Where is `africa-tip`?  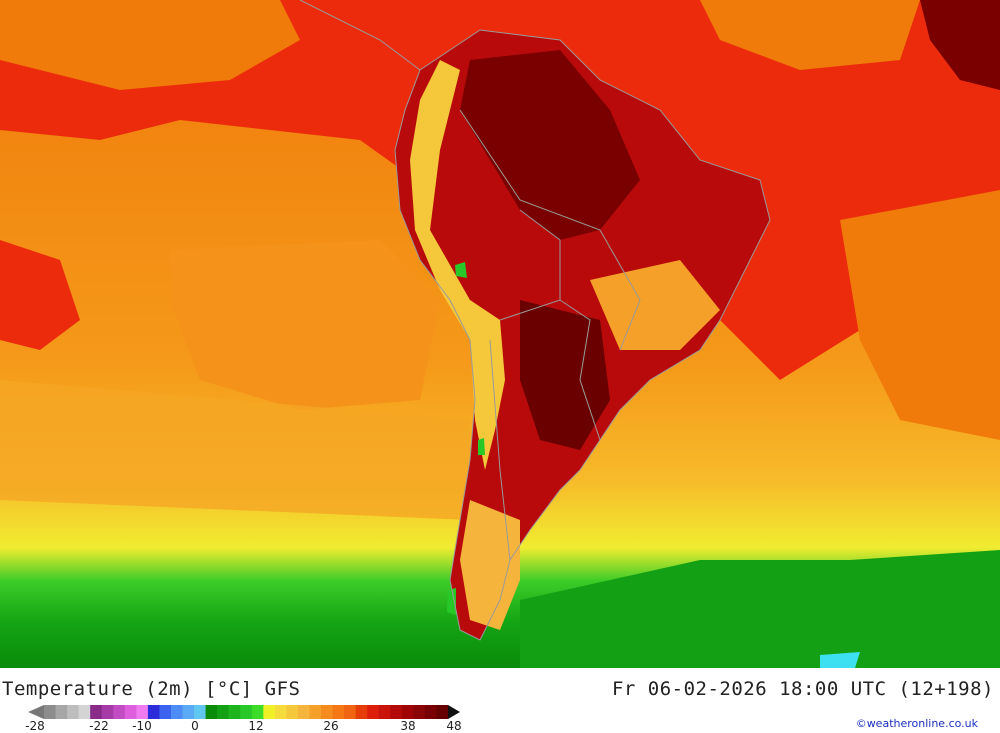 africa-tip is located at coordinates (960, 45).